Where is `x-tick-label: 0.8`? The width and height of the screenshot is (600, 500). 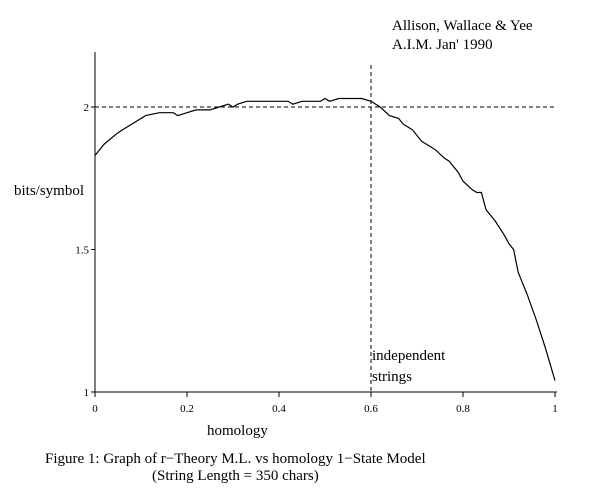 x-tick-label: 0.8 is located at coordinates (463, 409).